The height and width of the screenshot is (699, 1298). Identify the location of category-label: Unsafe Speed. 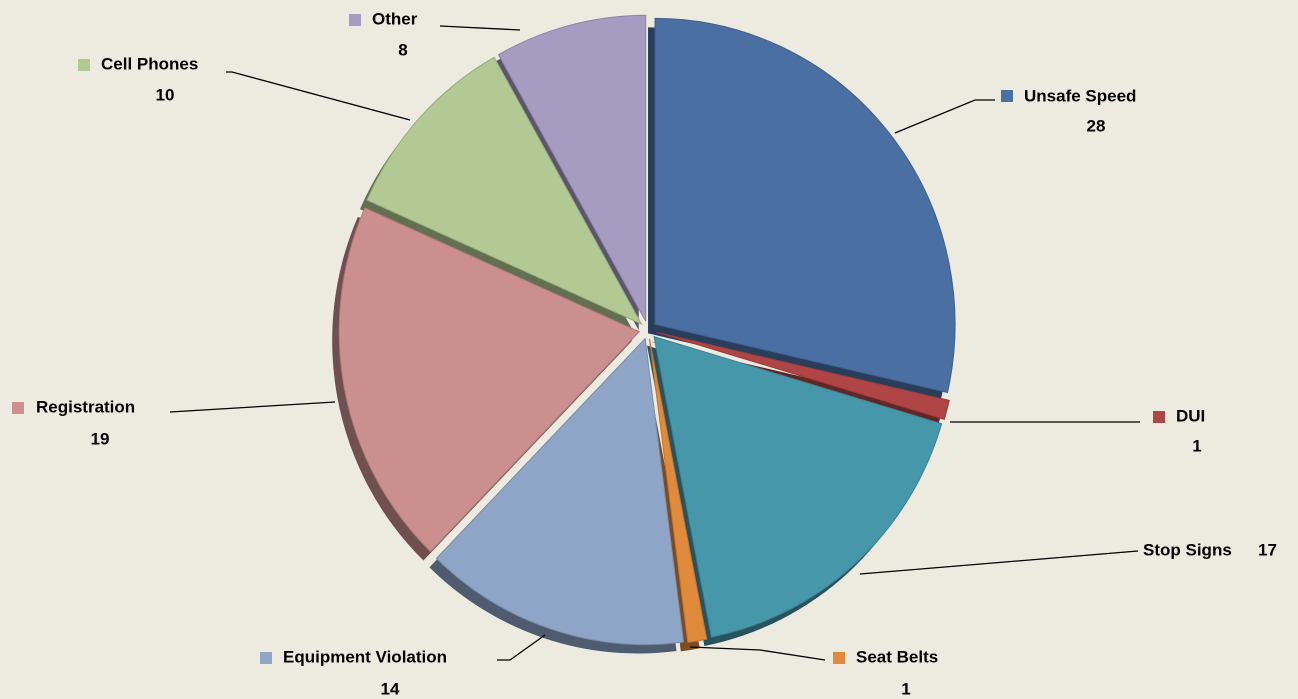
(1080, 95).